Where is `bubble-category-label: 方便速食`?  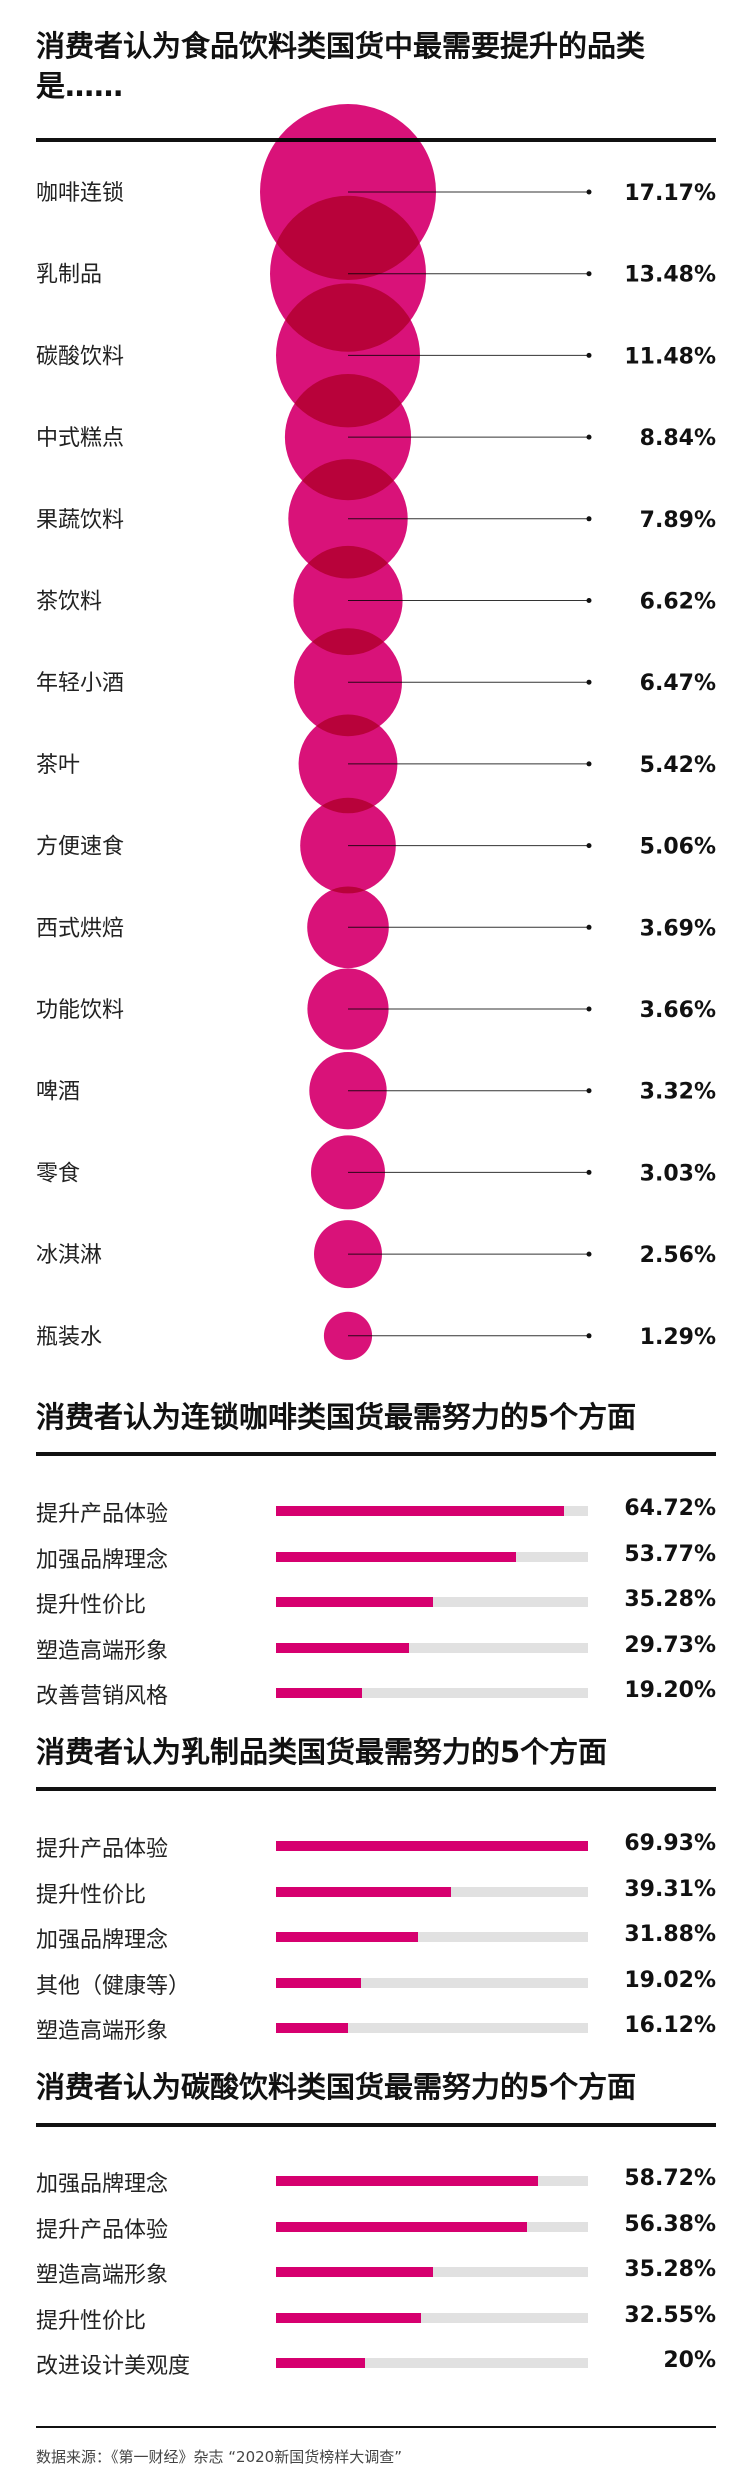 bubble-category-label: 方便速食 is located at coordinates (80, 847).